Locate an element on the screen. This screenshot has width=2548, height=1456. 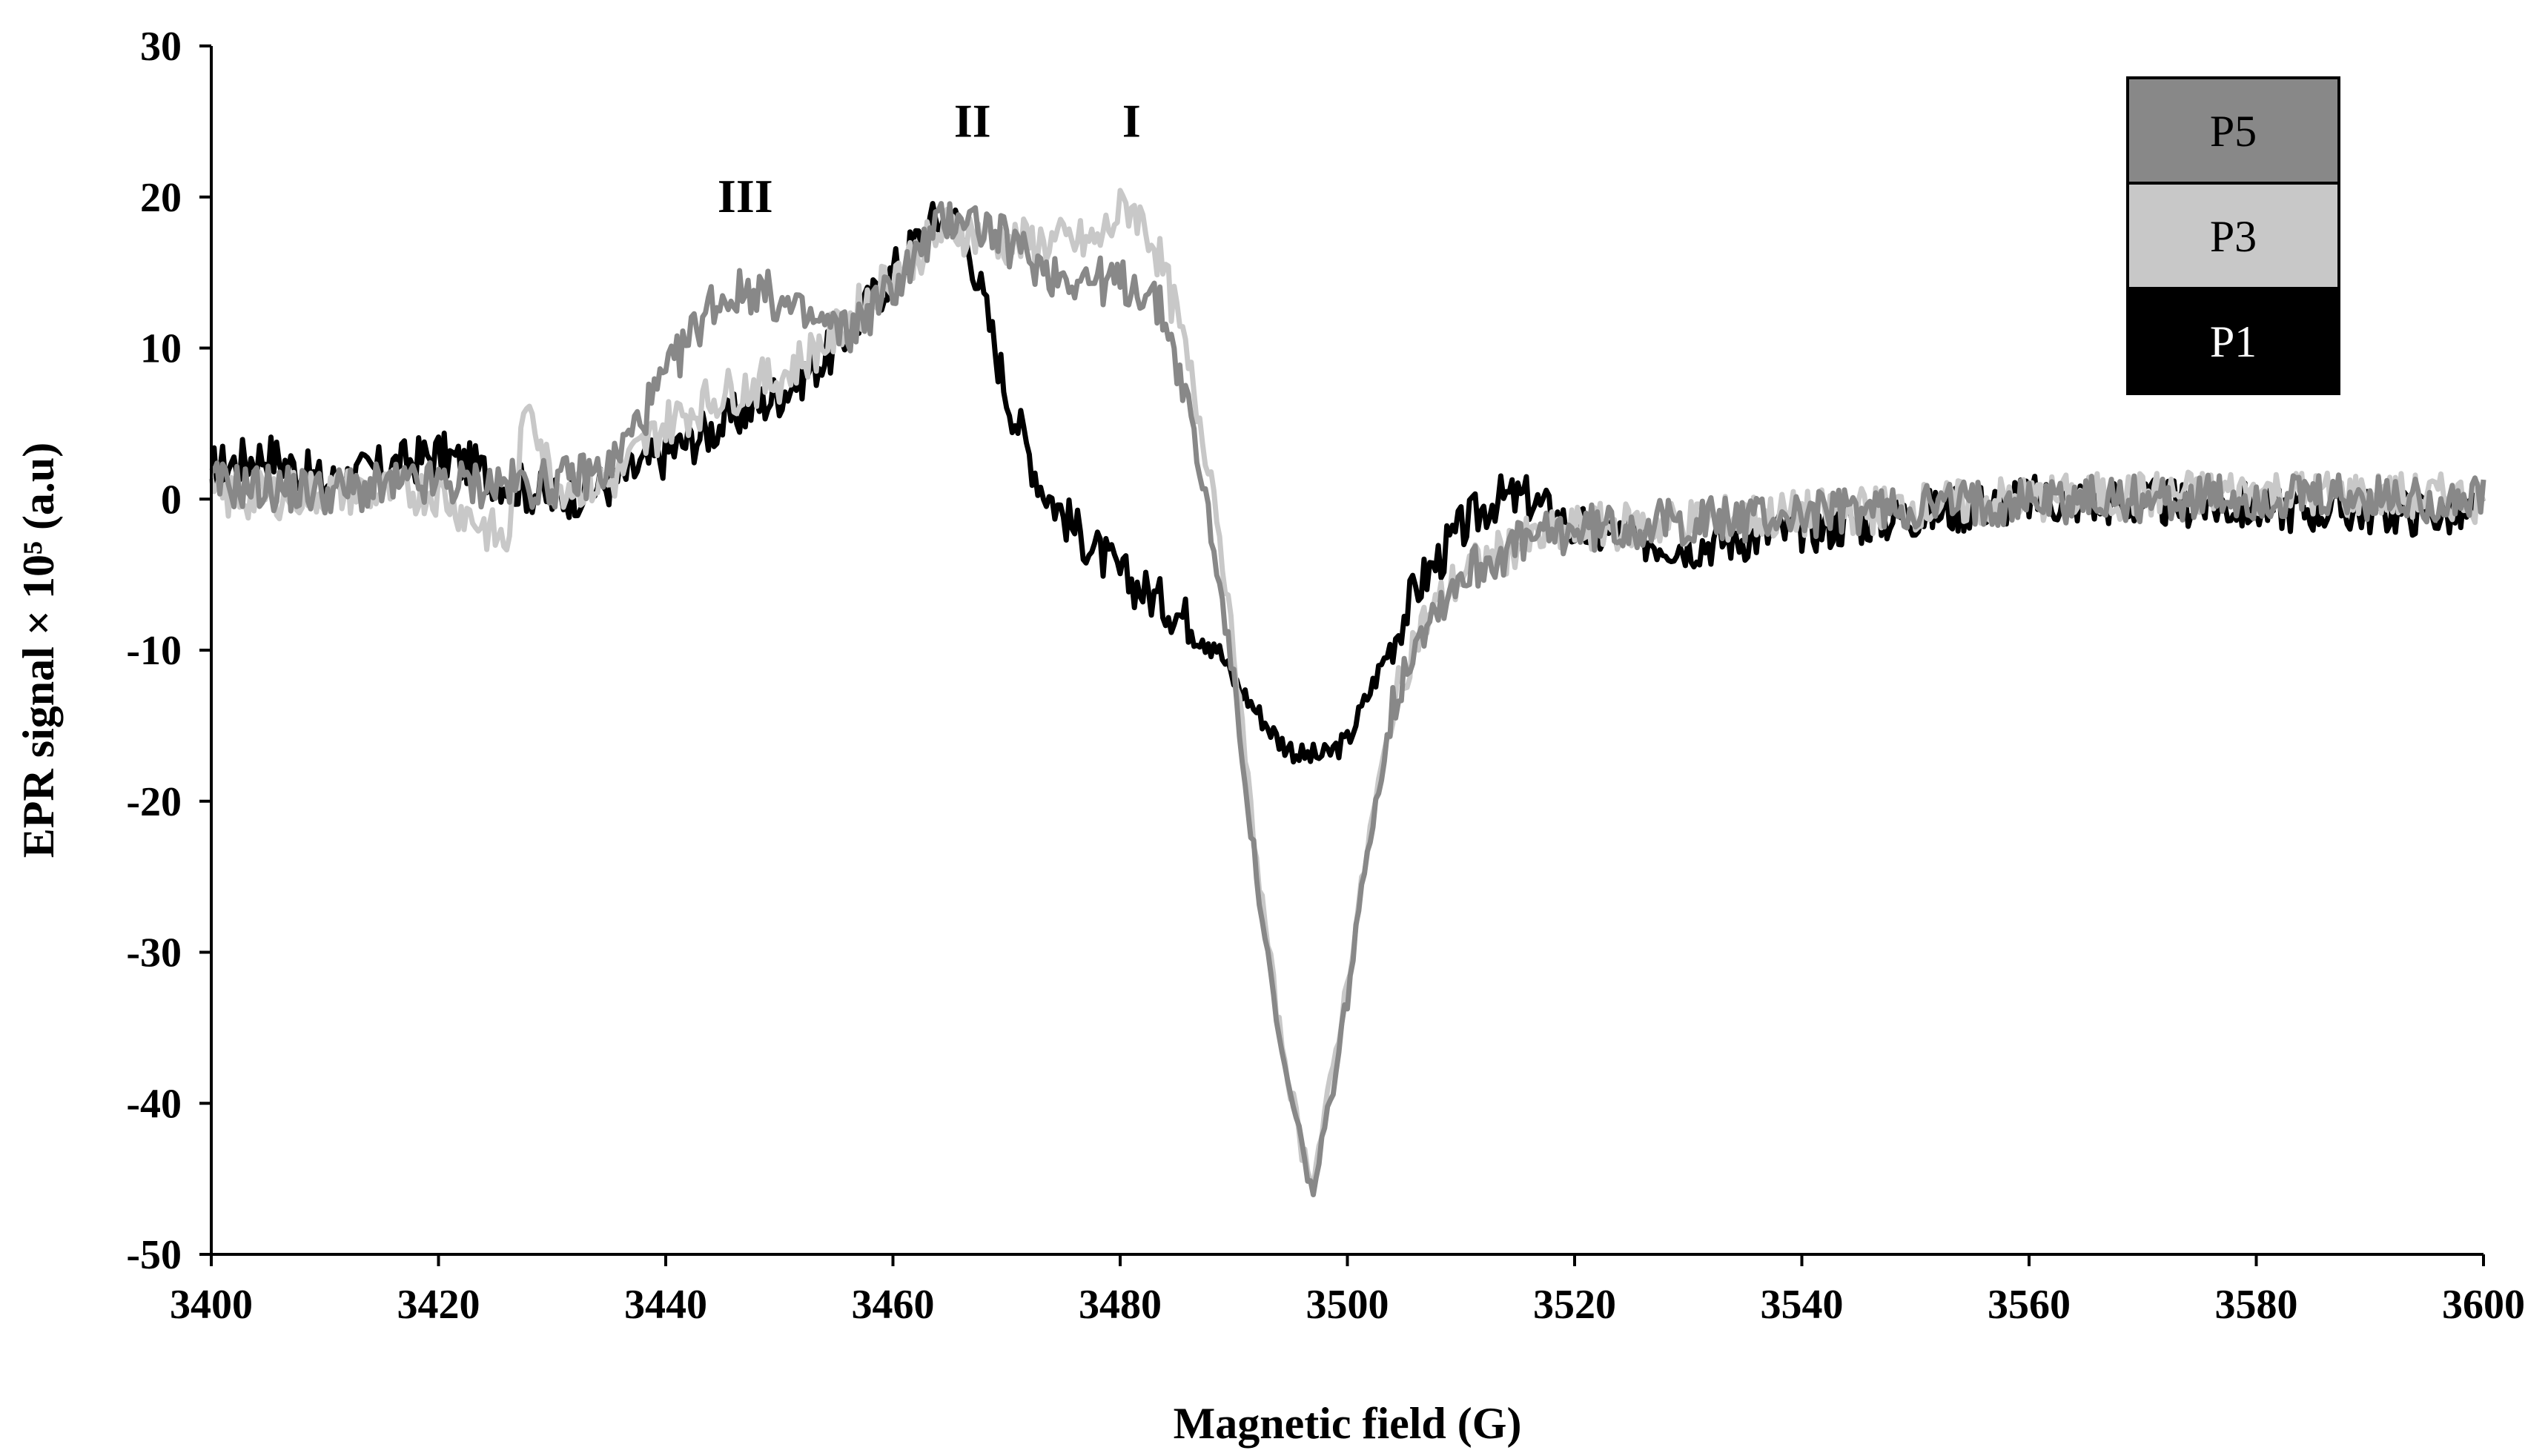
y-tick-label: 20 is located at coordinates (161, 198).